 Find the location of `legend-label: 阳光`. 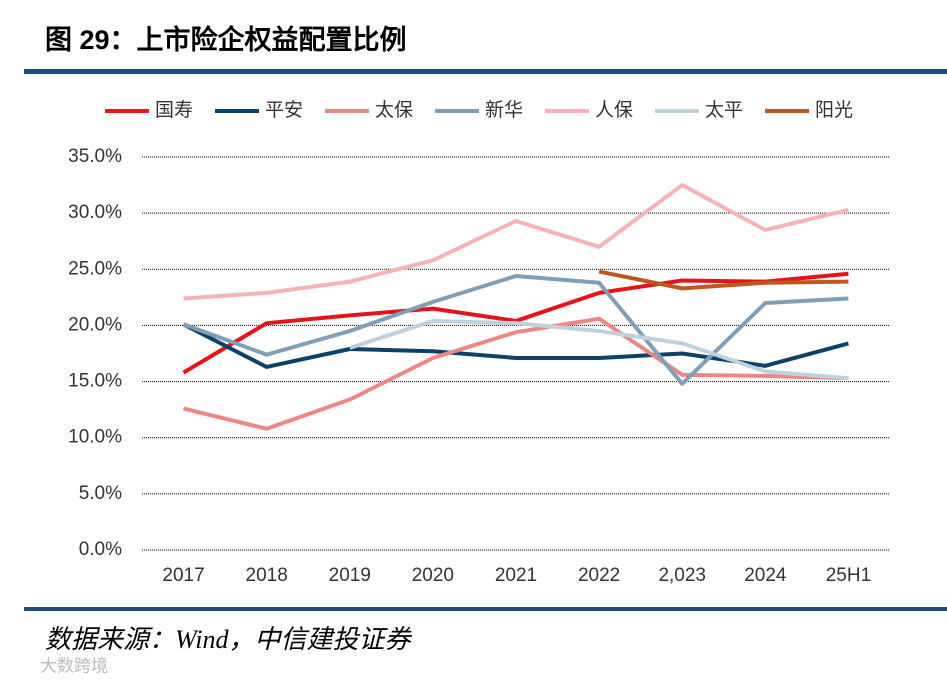

legend-label: 阳光 is located at coordinates (834, 110).